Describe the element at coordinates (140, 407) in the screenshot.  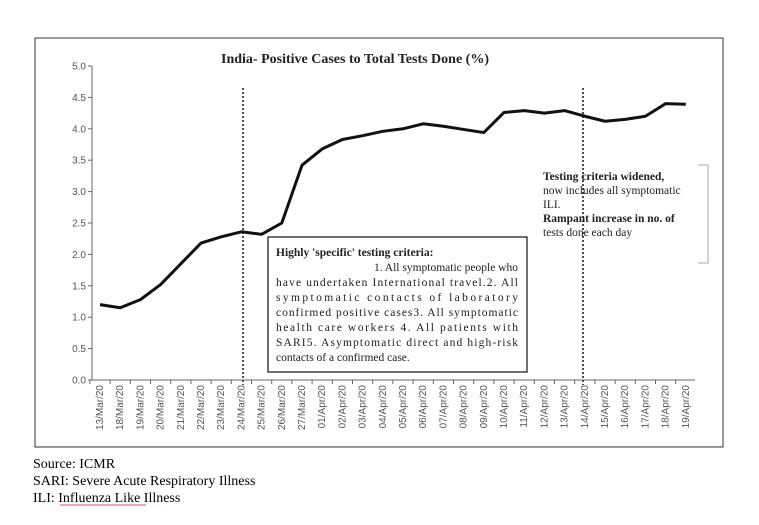
I see `x-tick-label: 19/Mar/20` at that location.